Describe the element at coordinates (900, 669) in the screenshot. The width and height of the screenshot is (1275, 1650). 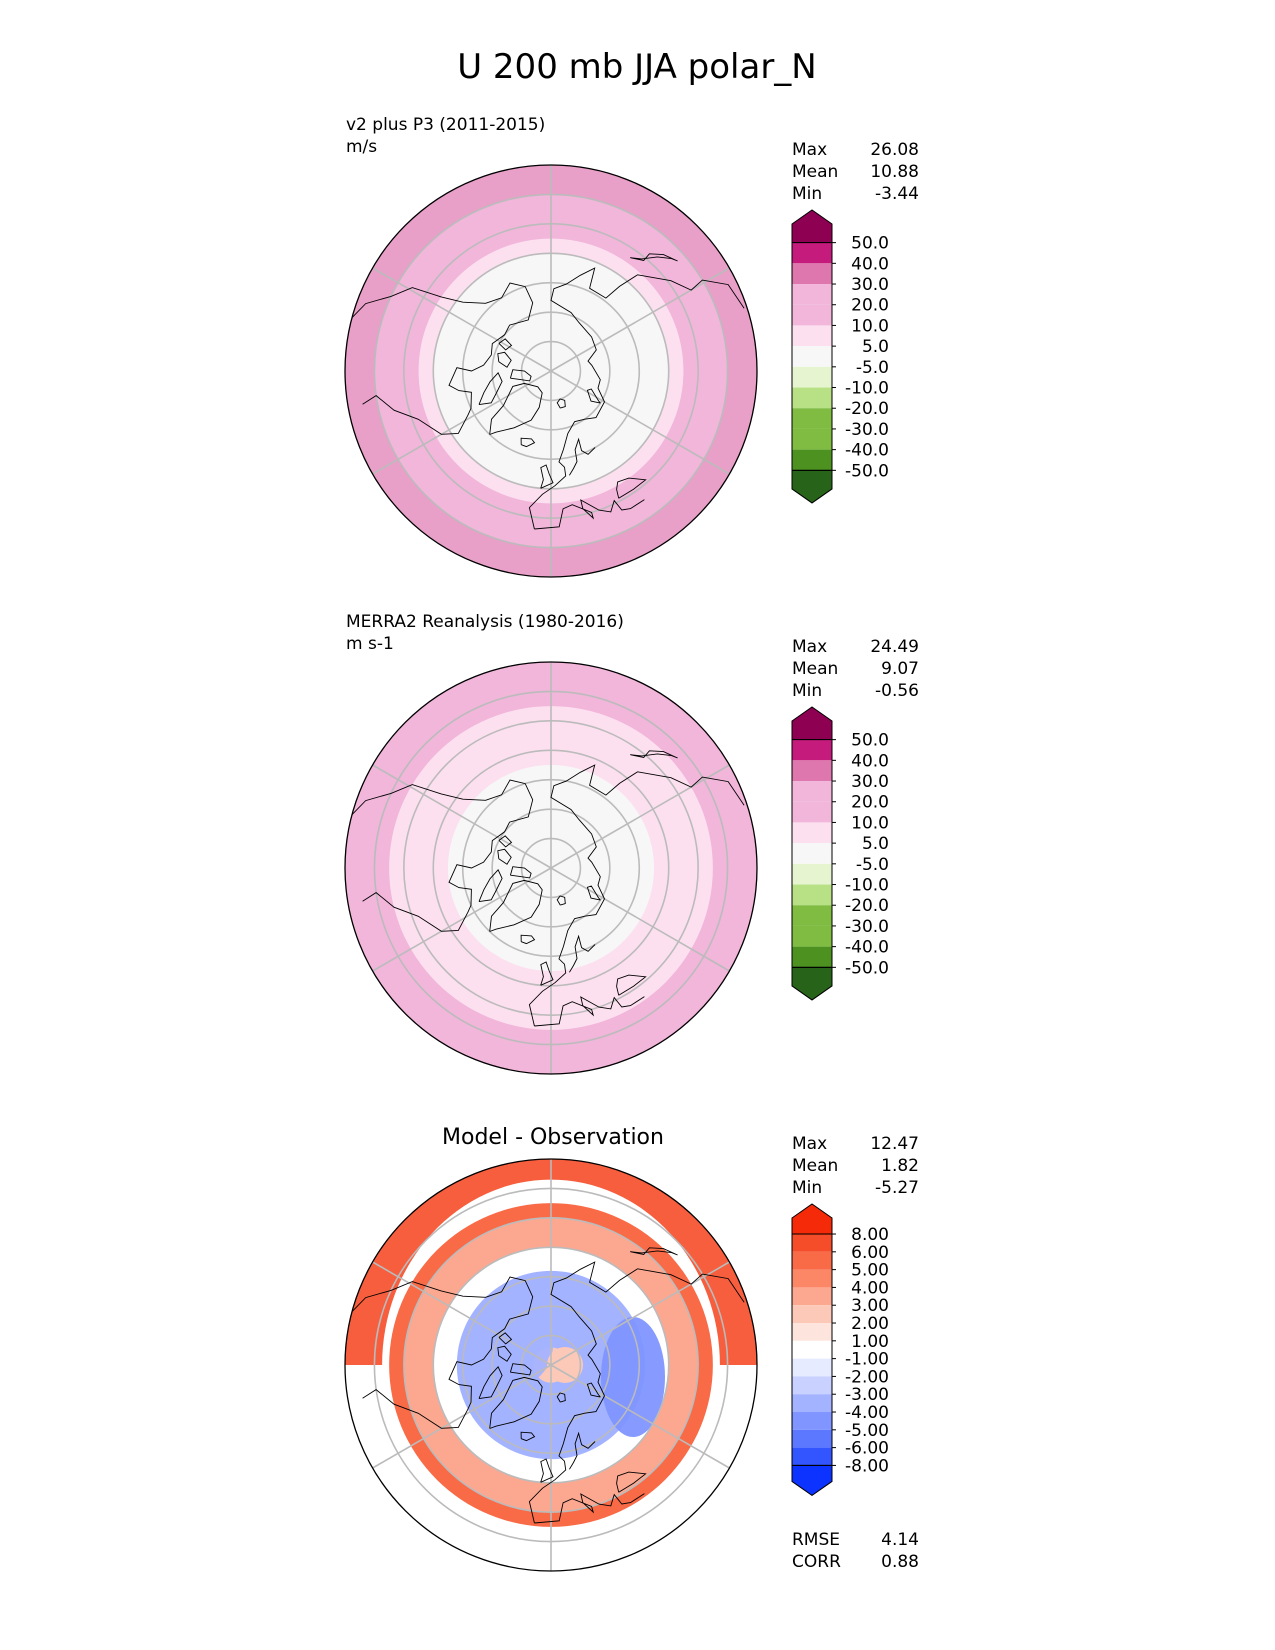
I see `stat-value-mean: 9.07` at that location.